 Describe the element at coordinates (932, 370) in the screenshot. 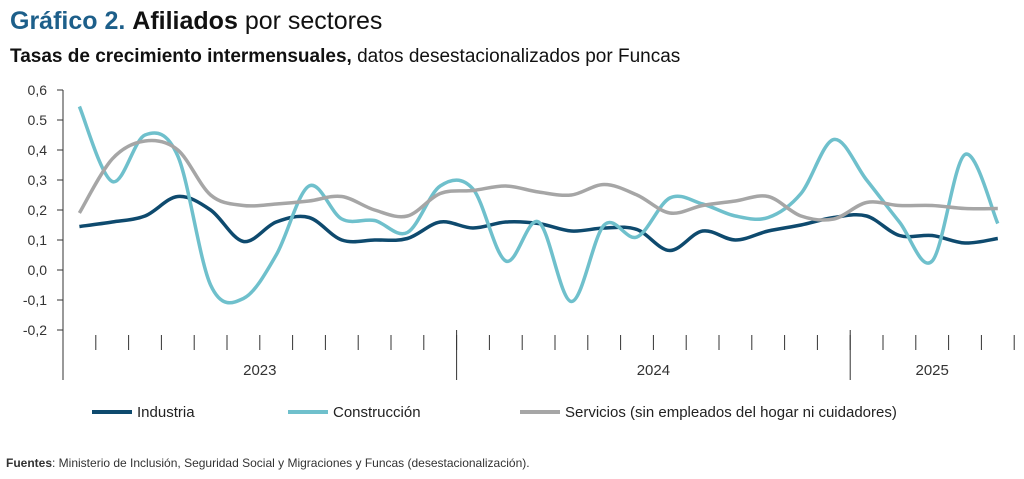

I see `group-label: 2025` at that location.